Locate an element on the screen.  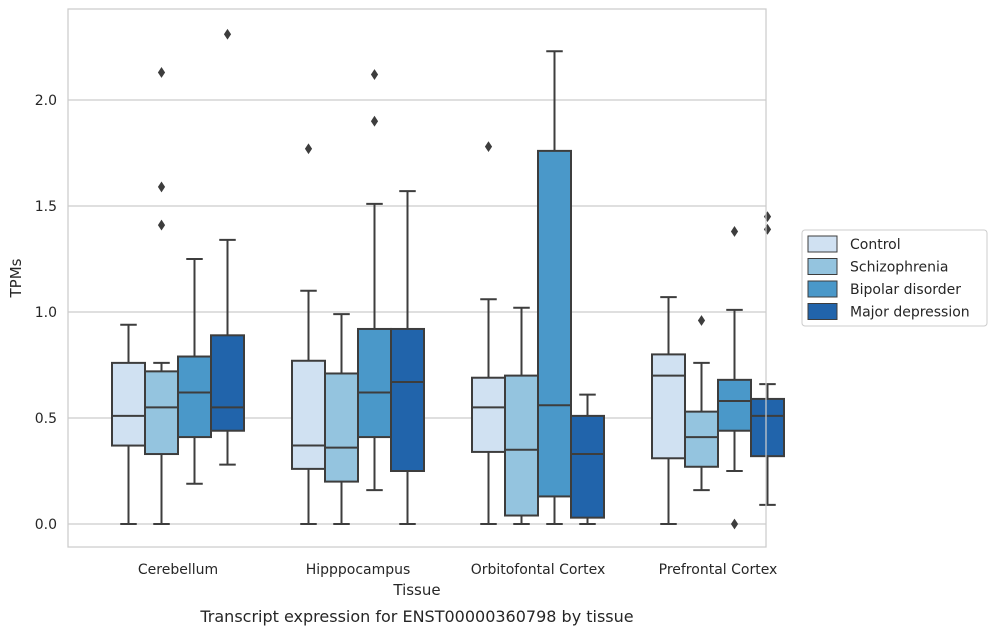
y-tick-label: 1.0 is located at coordinates (46, 313).